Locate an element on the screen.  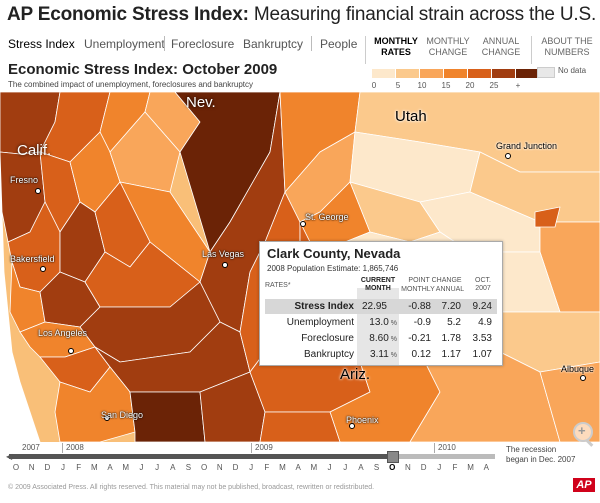
about-numbers-link: ABOUT THE NUMBERS is located at coordinates (567, 47).